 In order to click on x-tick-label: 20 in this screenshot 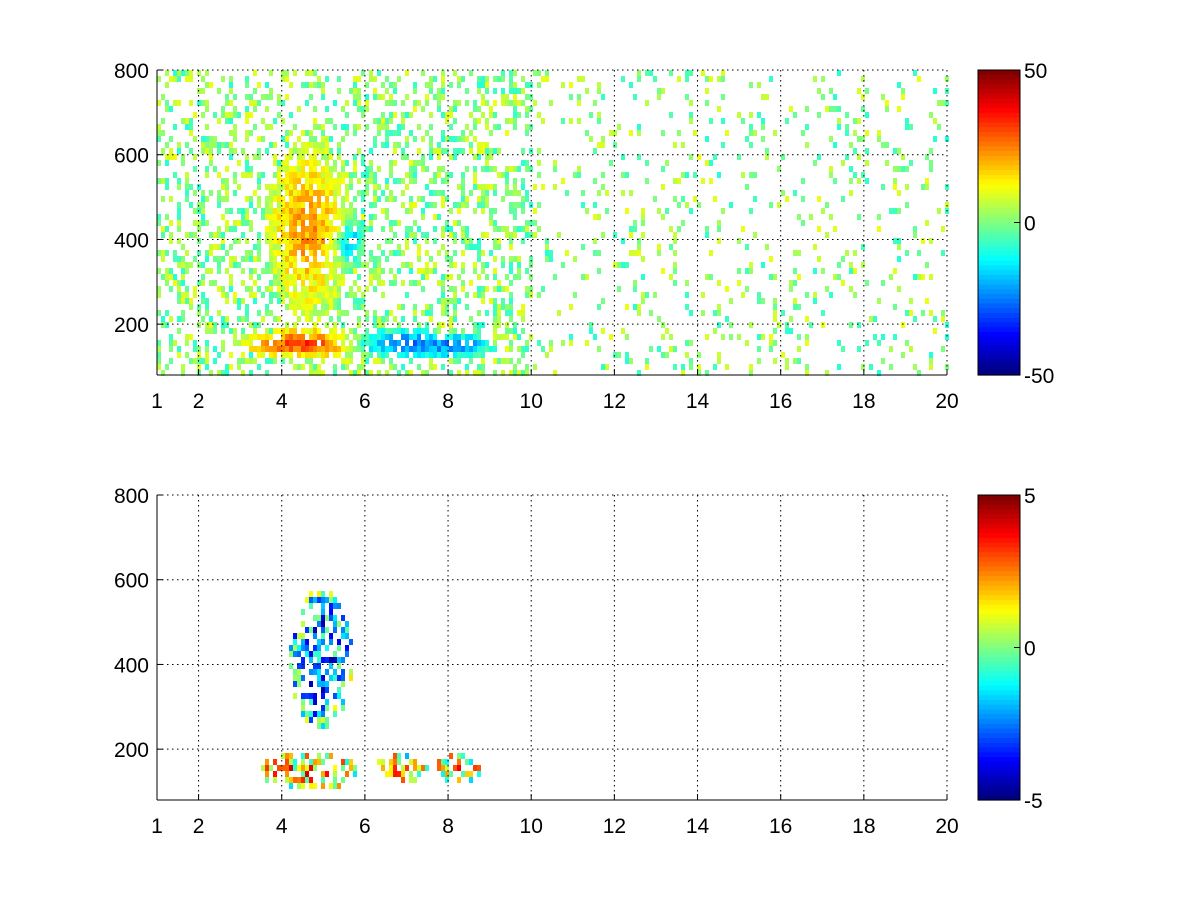, I will do `click(946, 826)`.